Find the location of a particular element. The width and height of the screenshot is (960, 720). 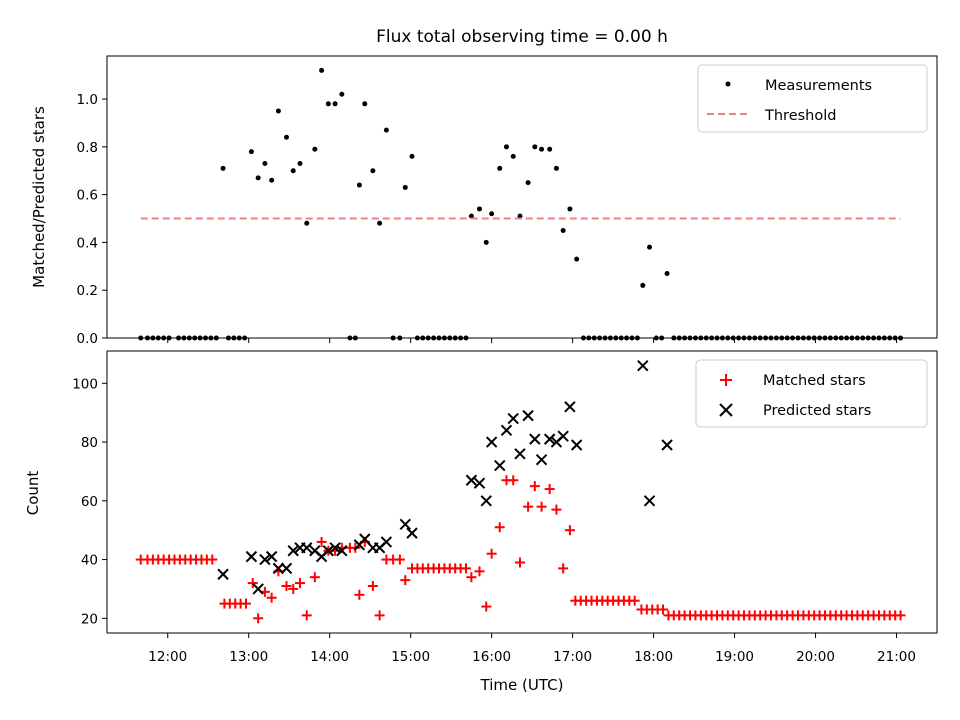

legend-measurements-label: Measurements is located at coordinates (818, 86).